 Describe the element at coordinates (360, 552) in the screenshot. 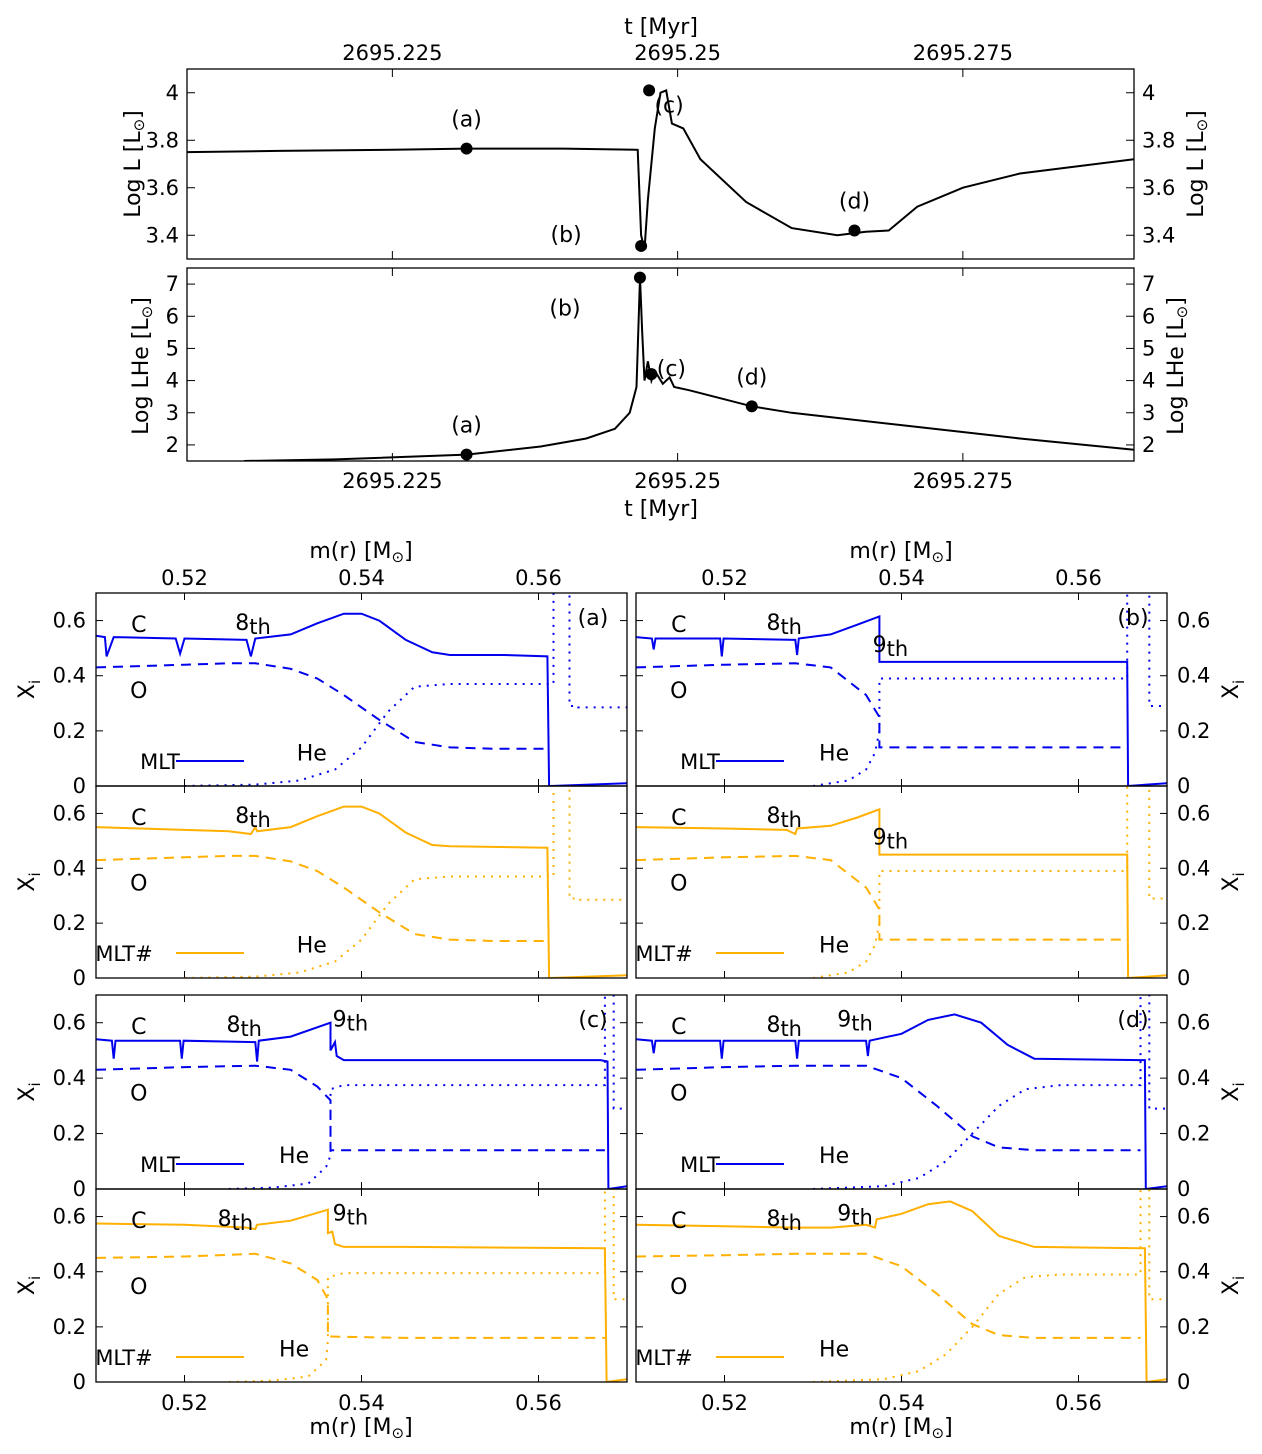

I see `mr-axis-label-top-left: m(r) [M⊙]` at that location.